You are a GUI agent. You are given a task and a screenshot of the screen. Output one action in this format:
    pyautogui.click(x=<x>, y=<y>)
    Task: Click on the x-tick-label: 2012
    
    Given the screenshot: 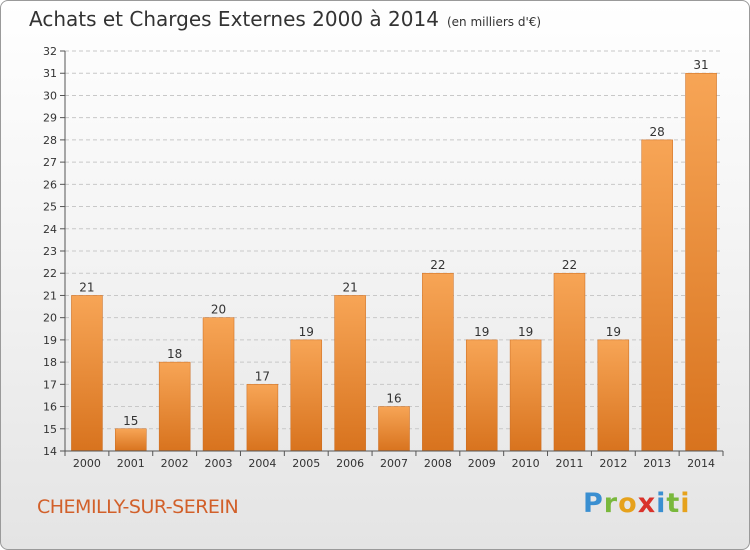 What is the action you would take?
    pyautogui.click(x=613, y=463)
    